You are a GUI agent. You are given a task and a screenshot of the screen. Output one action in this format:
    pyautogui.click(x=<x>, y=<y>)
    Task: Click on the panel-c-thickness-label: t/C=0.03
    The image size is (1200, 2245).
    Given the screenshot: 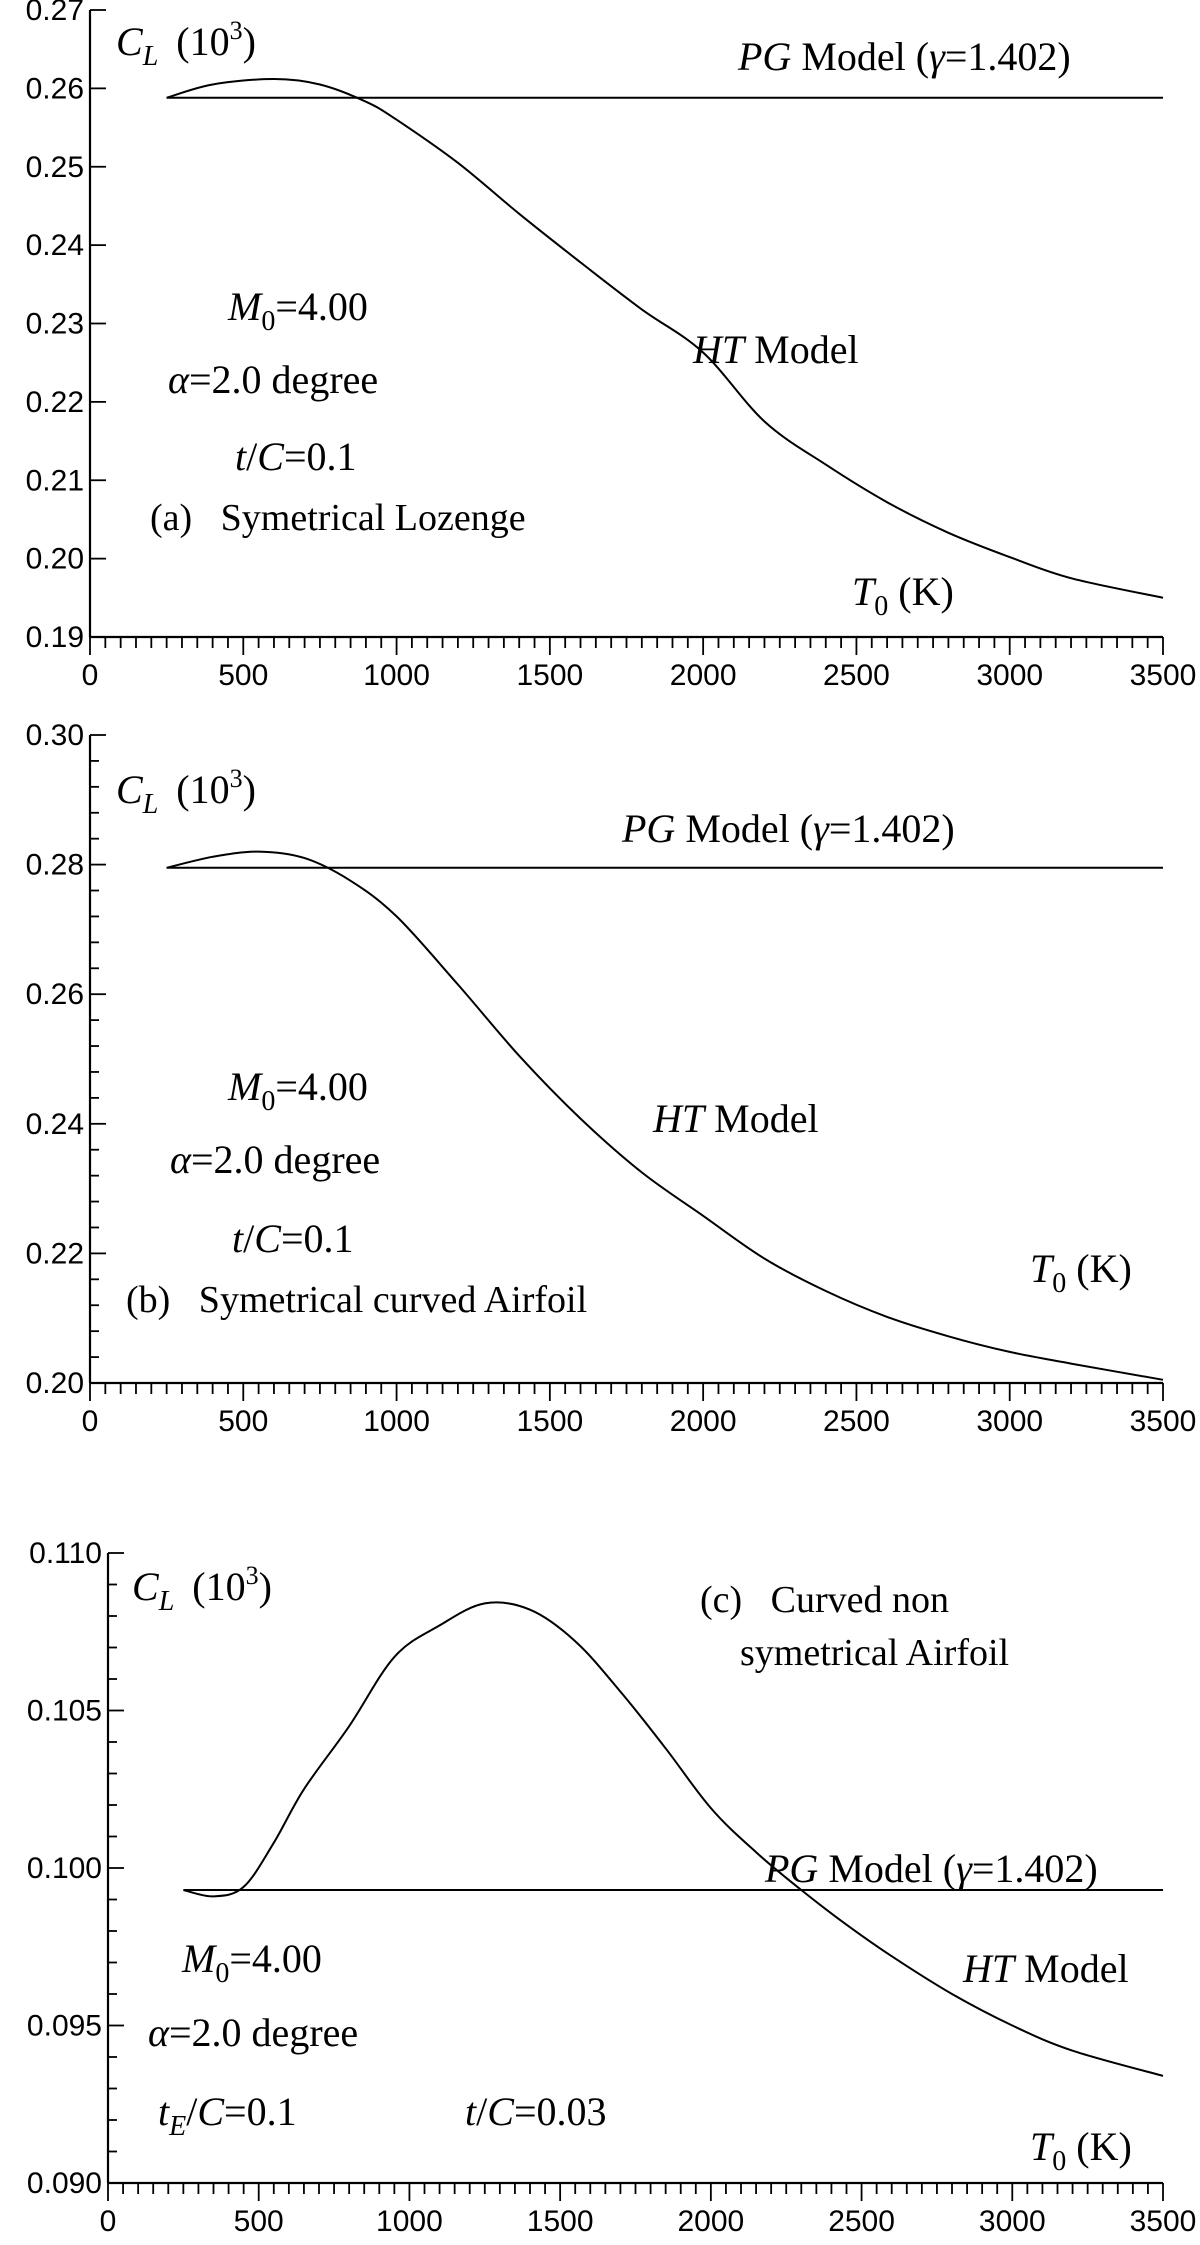 What is the action you would take?
    pyautogui.click(x=536, y=2111)
    